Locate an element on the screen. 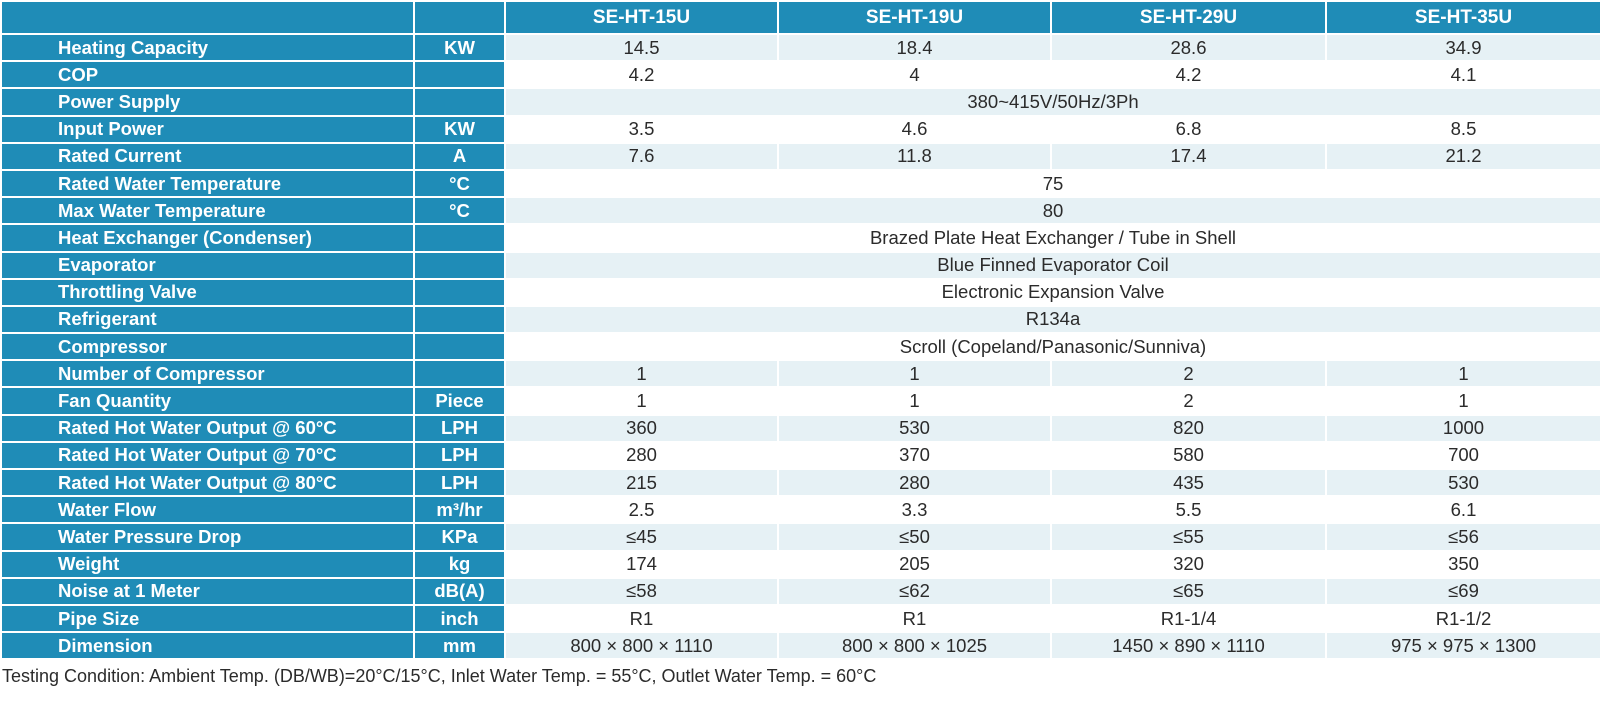  spec-row: Fan Quantity Piece 1 1 2 1 is located at coordinates (800, 401).